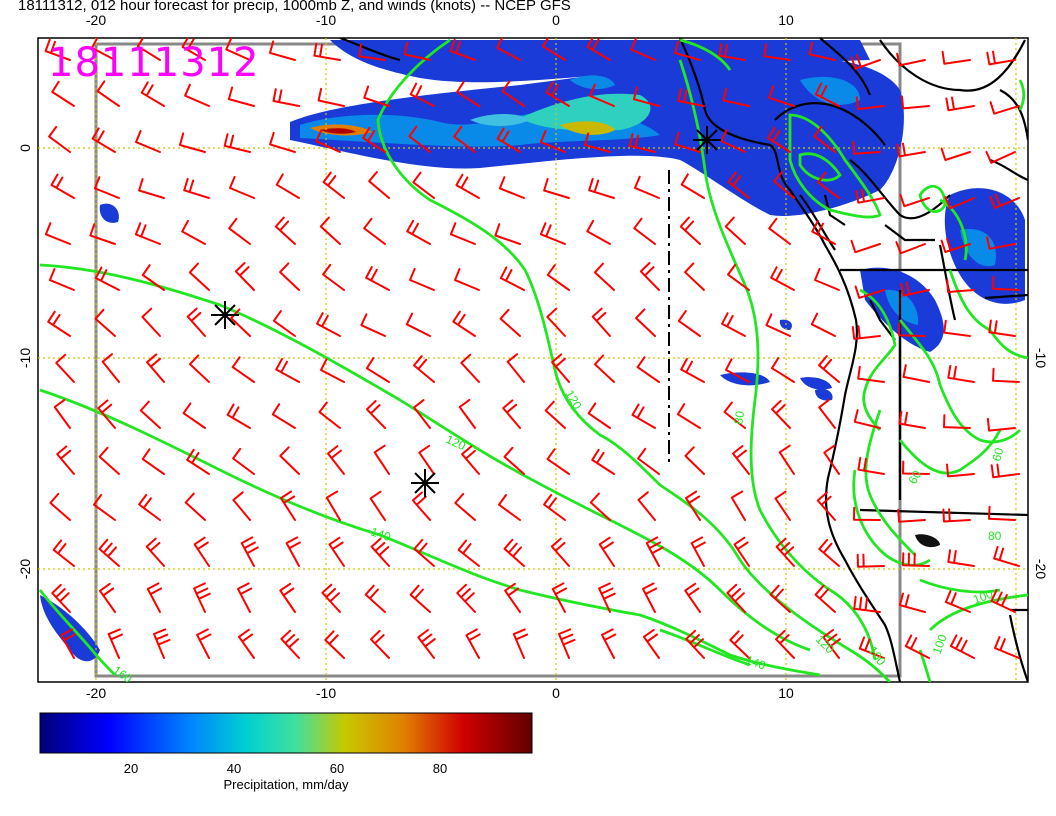 The width and height of the screenshot is (1056, 816). Describe the element at coordinates (440, 693) in the screenshot. I see `lon-ticks-bottom: -20 -10 0 10` at that location.